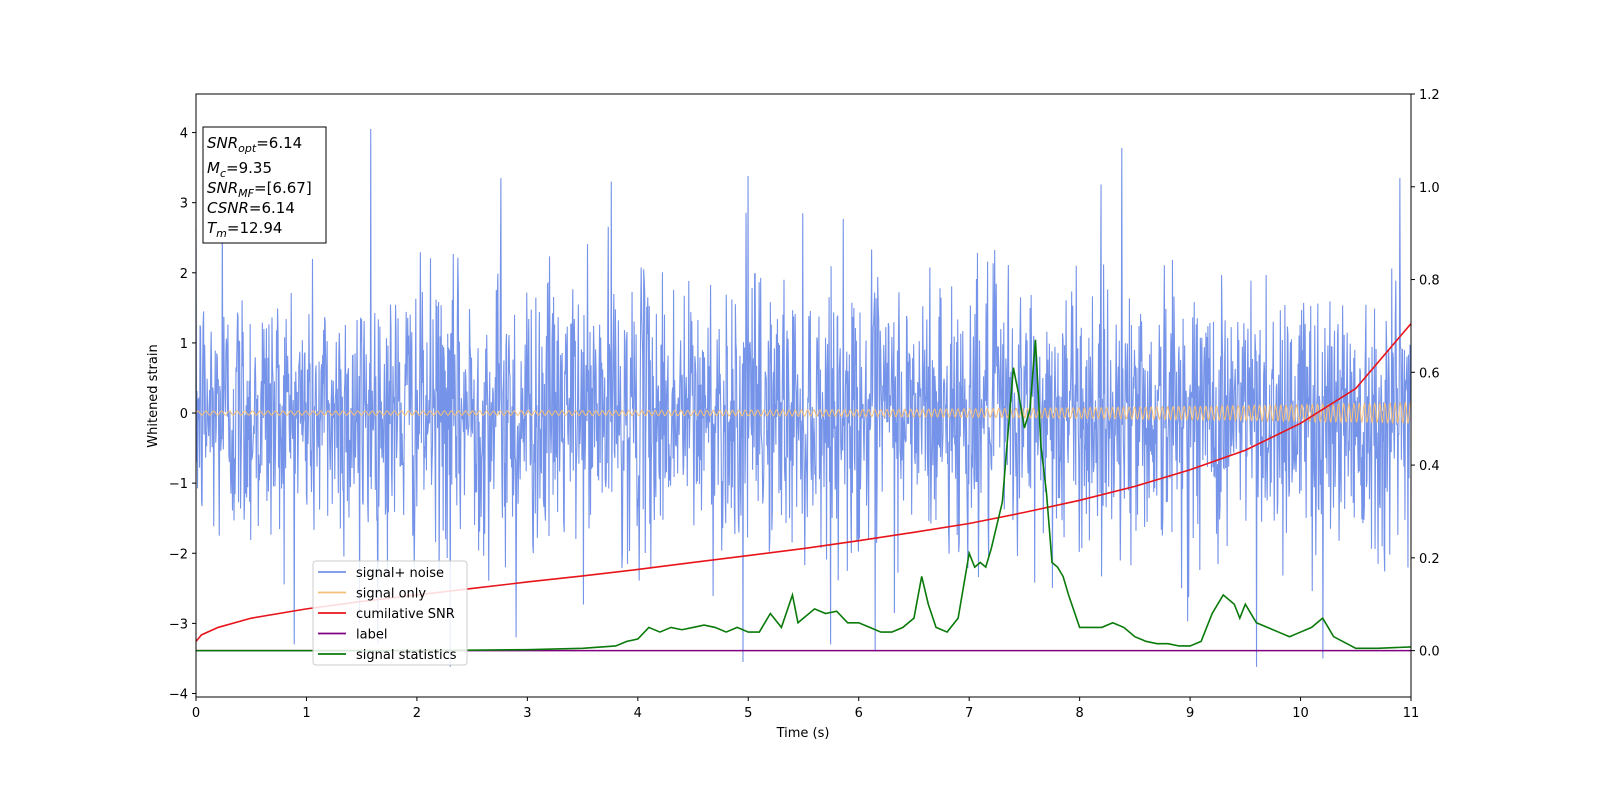 The width and height of the screenshot is (1600, 800). I want to click on annotation-box-frame, so click(264, 185).